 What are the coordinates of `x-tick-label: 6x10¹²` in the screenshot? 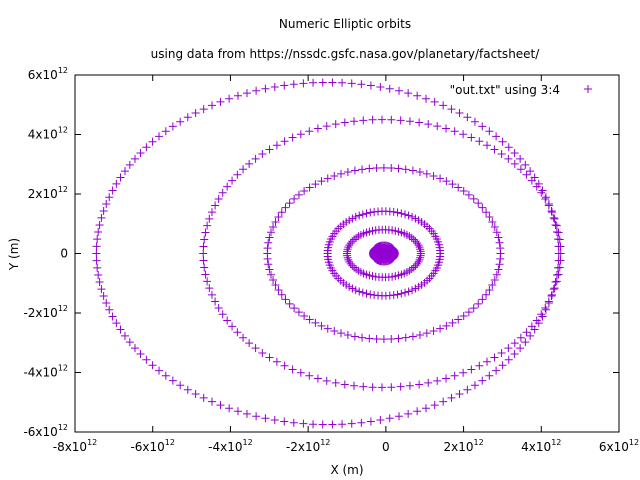 It's located at (619, 446).